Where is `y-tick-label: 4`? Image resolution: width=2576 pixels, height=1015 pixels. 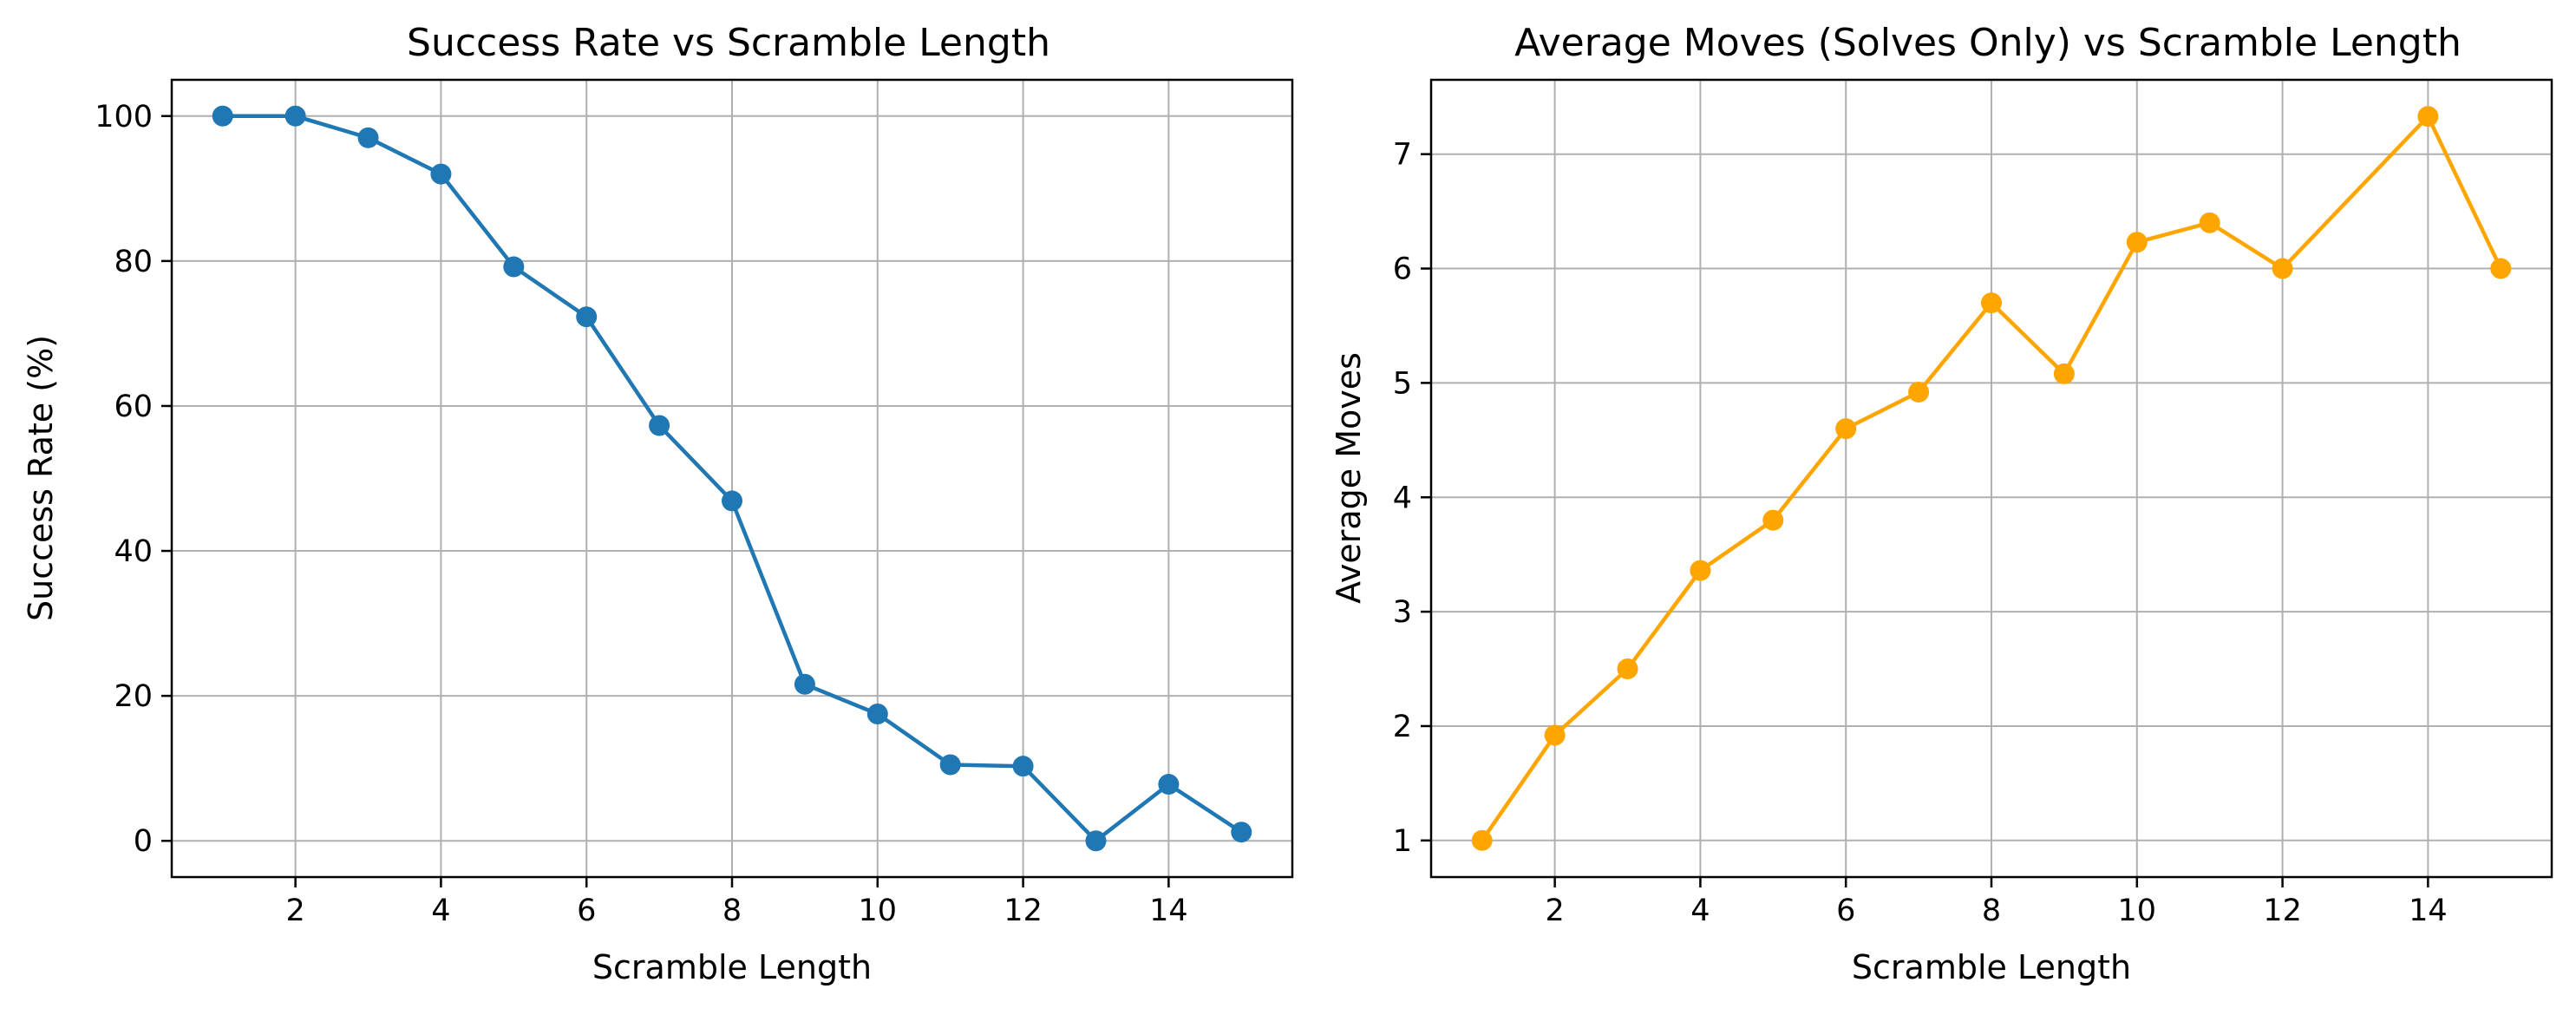
y-tick-label: 4 is located at coordinates (1402, 498).